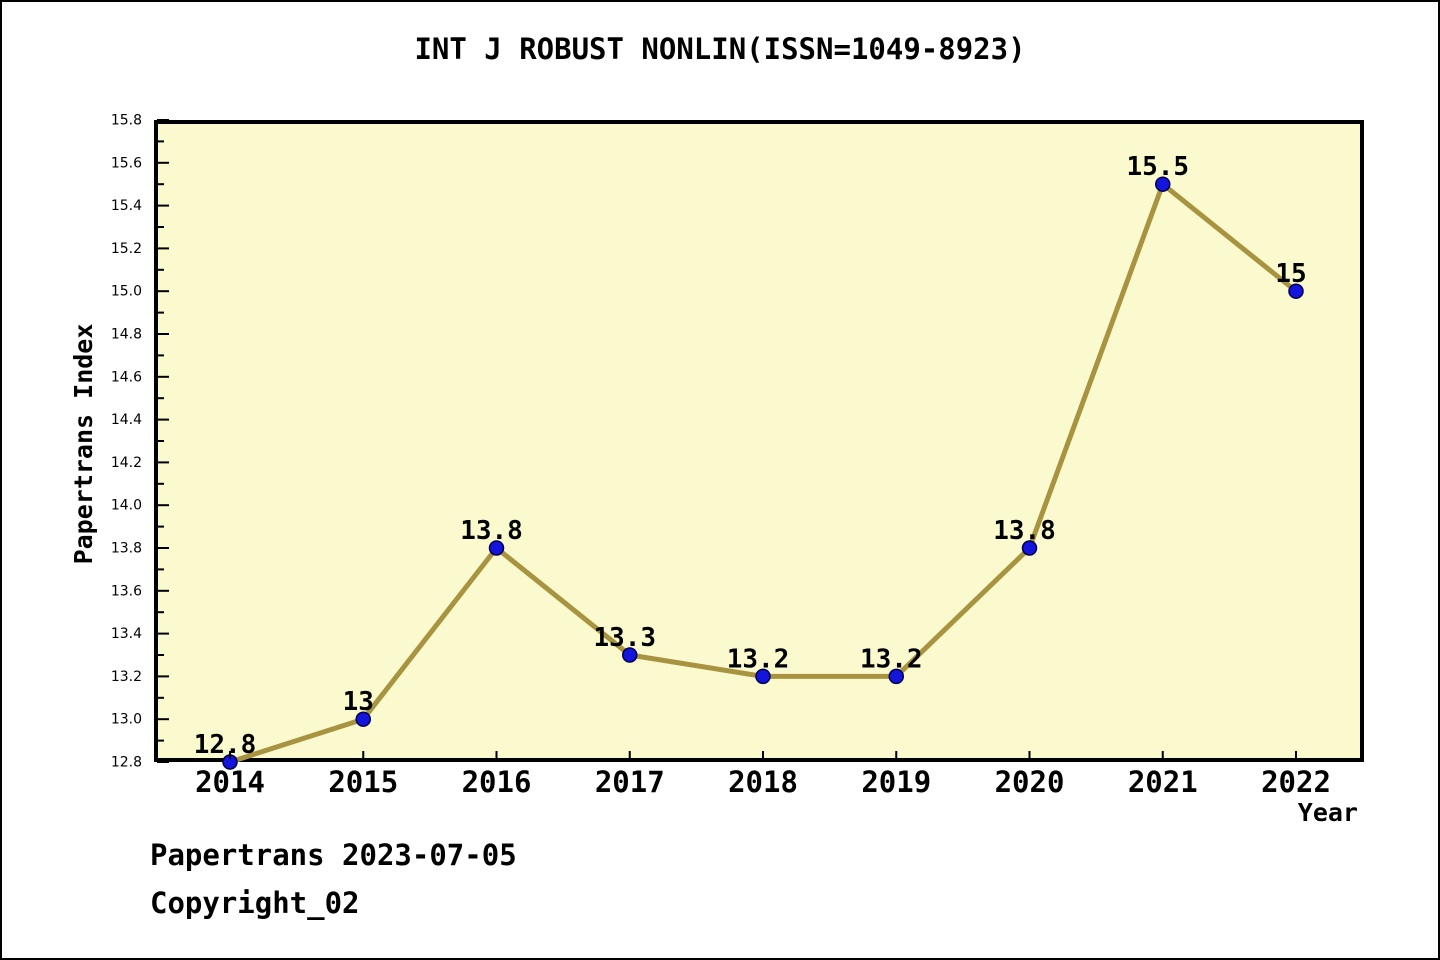  Describe the element at coordinates (126, 206) in the screenshot. I see `y-tick-label: 15.4` at that location.